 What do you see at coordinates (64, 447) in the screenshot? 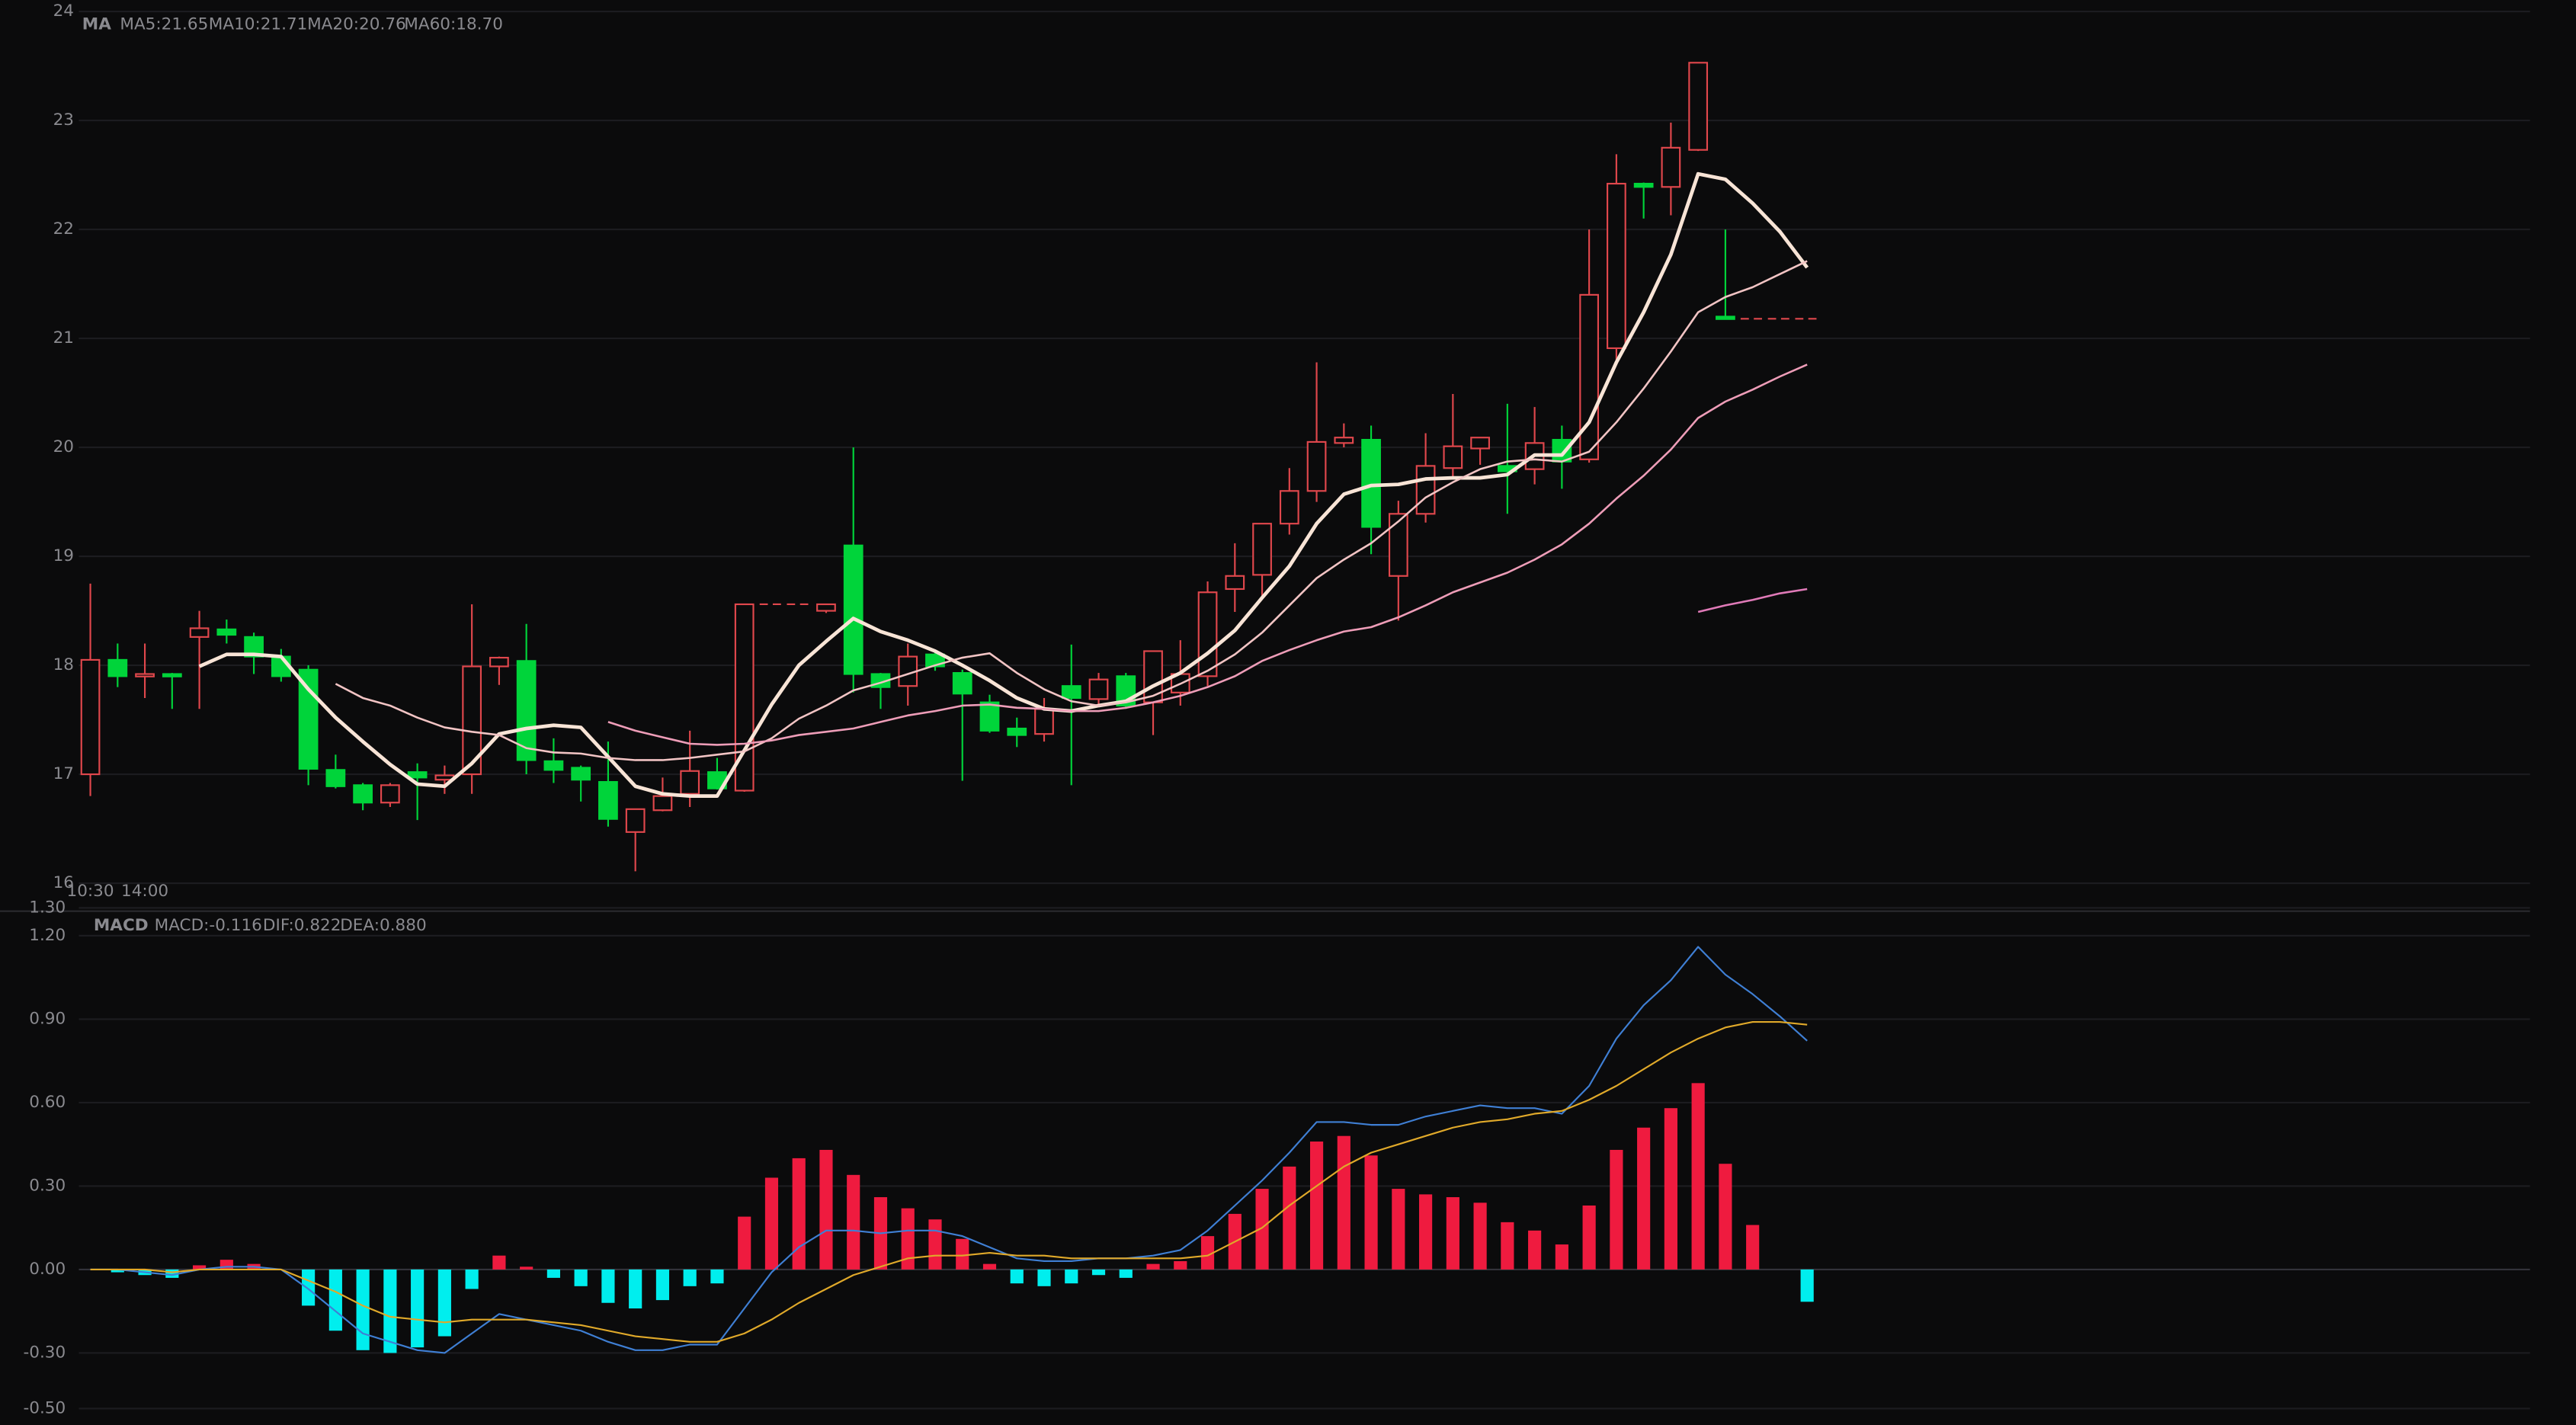
I see `y-tick-label: 20` at bounding box center [64, 447].